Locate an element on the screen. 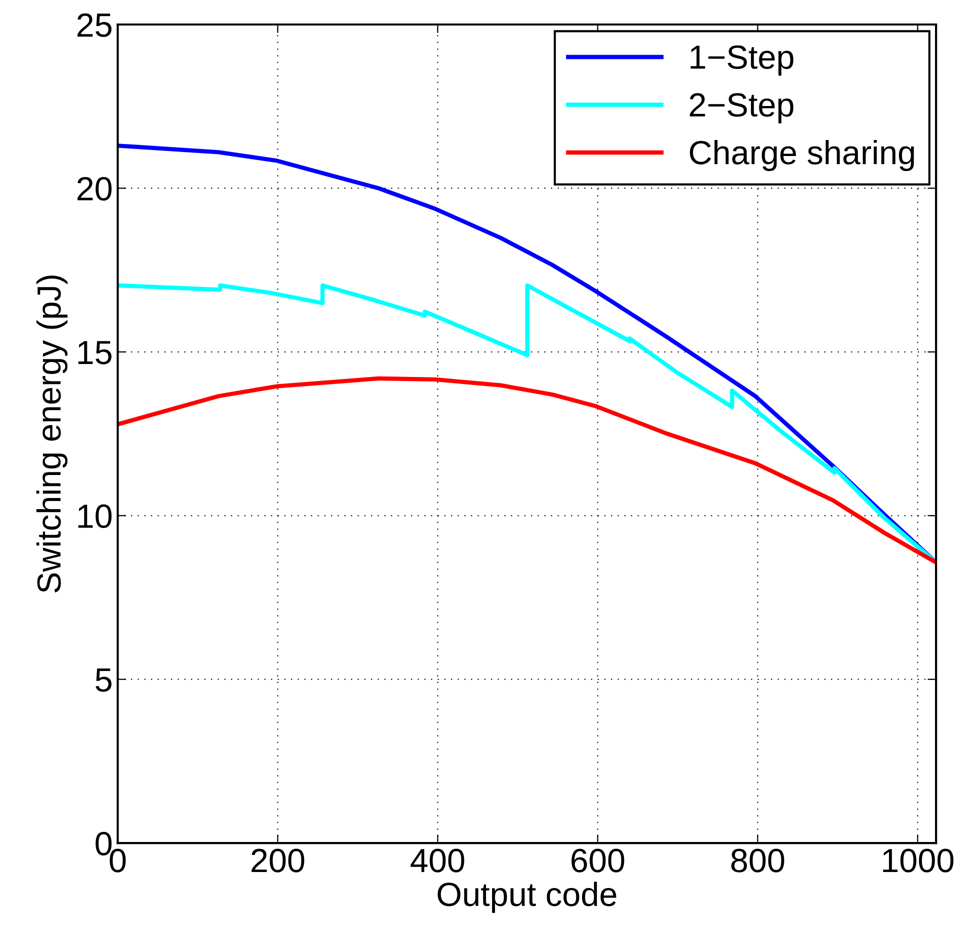 This screenshot has height=943, width=965. x-tick-label: 800 is located at coordinates (757, 860).